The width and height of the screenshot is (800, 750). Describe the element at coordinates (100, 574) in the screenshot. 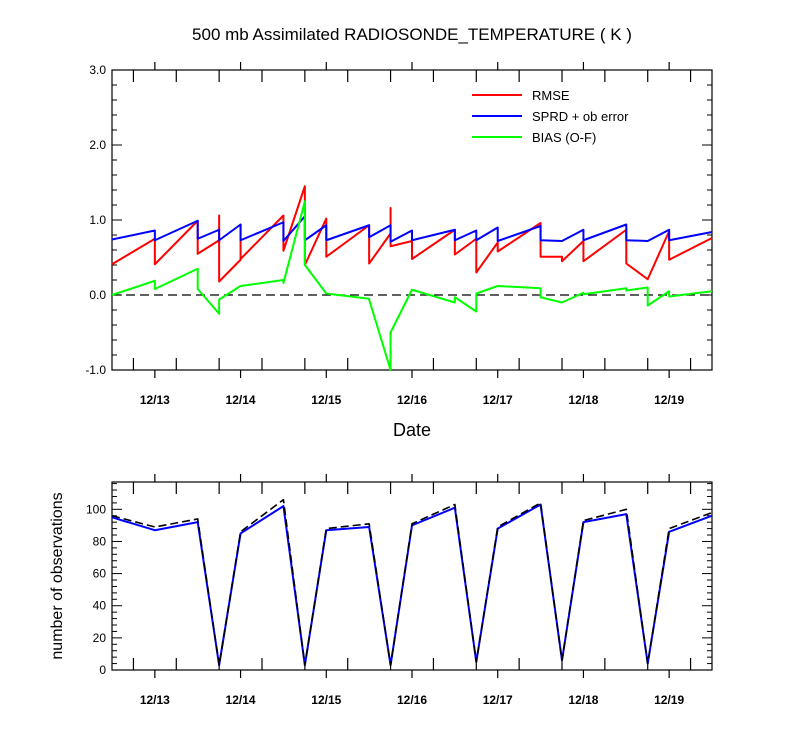

I see `y-tick-label: 60` at that location.